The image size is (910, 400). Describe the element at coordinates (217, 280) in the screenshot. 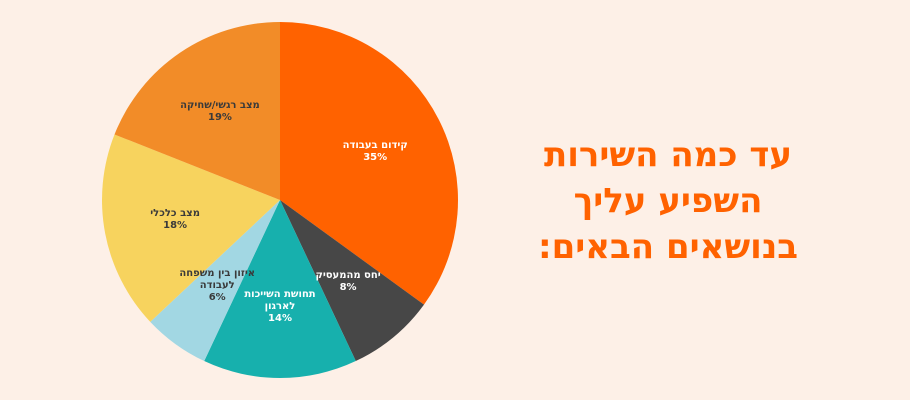

I see `slice-category: איזון בין משפחה לעבודה` at that location.